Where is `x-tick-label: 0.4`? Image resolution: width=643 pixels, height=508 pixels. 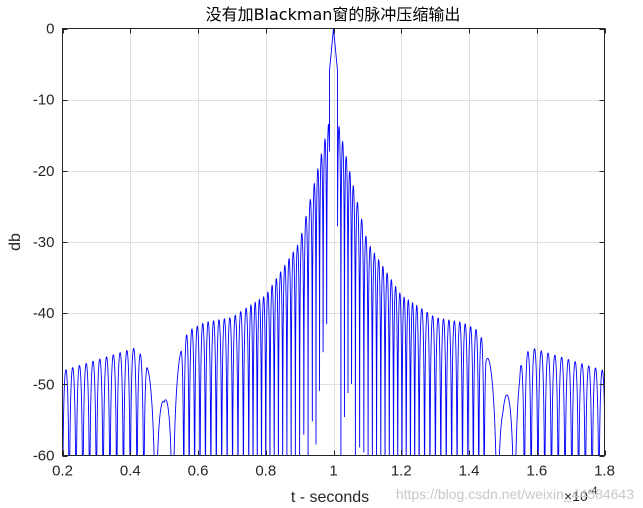 x-tick-label: 0.4 is located at coordinates (130, 471).